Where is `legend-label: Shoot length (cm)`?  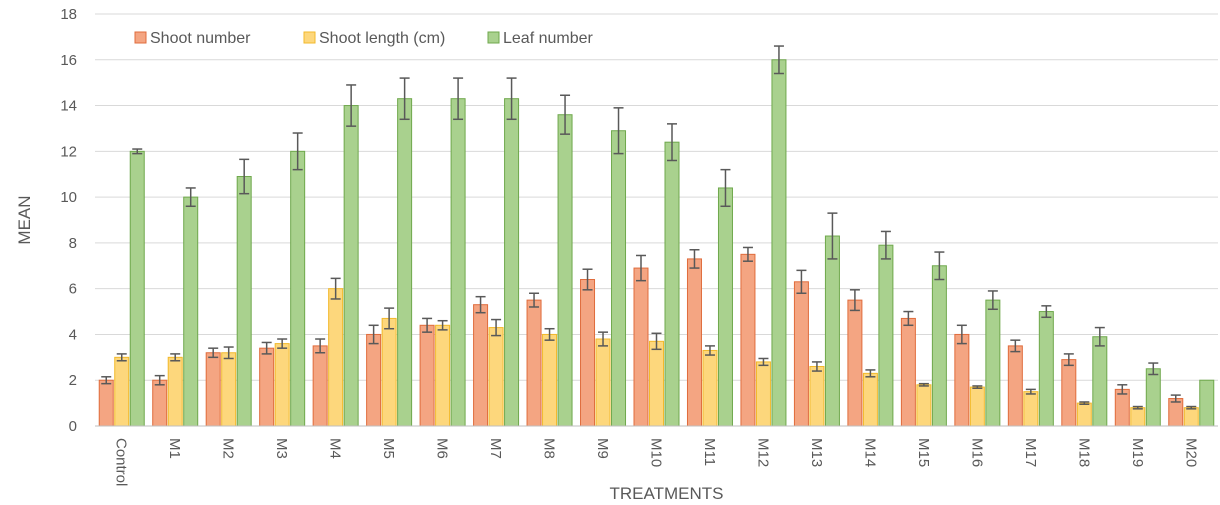
legend-label: Shoot length (cm) is located at coordinates (382, 38).